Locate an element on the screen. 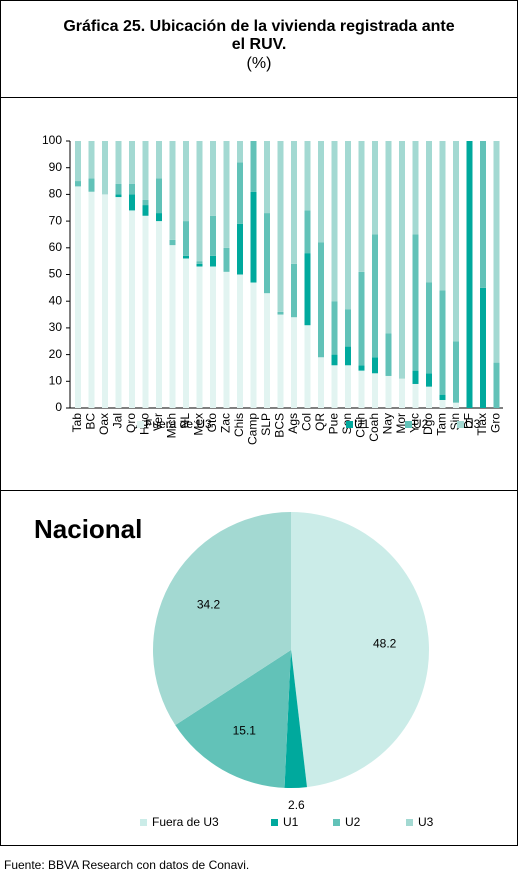 The image size is (518, 884). x-tick-label: Yuc is located at coordinates (415, 423).